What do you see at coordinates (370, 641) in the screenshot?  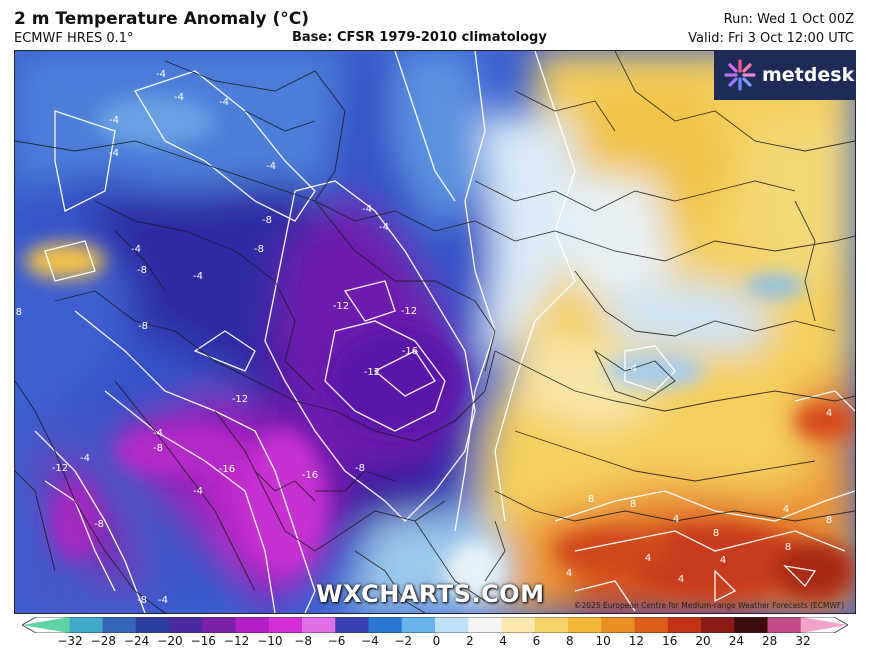 I see `colorbar-tick-label: −4` at bounding box center [370, 641].